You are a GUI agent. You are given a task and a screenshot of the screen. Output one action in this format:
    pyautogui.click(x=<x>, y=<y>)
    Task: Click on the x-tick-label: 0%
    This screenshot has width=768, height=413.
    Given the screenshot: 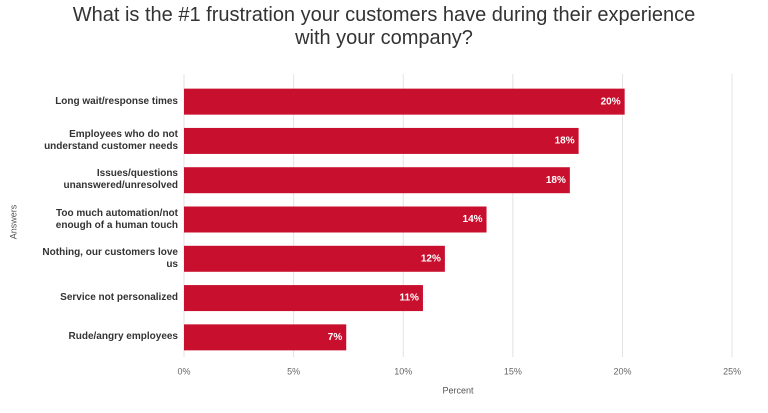 What is the action you would take?
    pyautogui.click(x=183, y=371)
    